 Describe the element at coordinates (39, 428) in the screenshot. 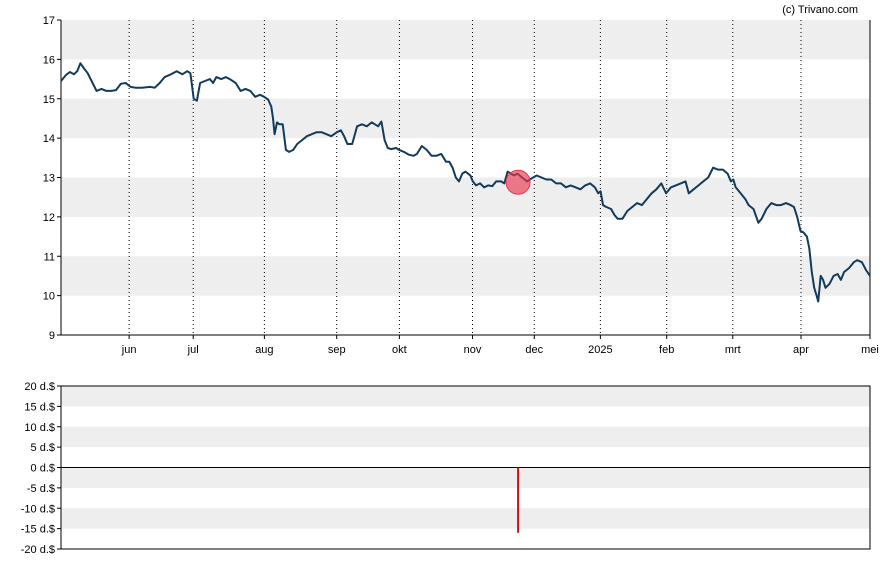

I see `dividend-y-tick-label: 10 d.$` at that location.